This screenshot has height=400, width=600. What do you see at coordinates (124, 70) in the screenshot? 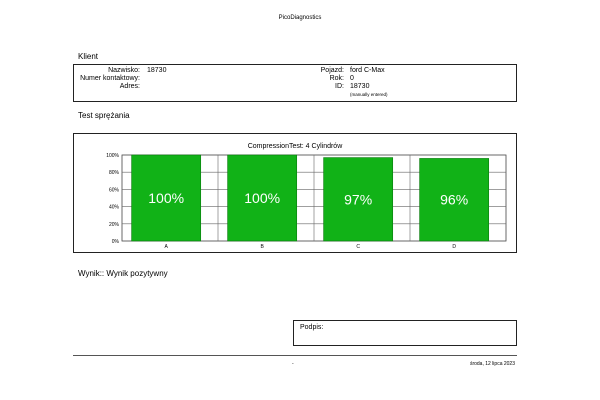
I see `surname-label: Nazwisko:` at bounding box center [124, 70].